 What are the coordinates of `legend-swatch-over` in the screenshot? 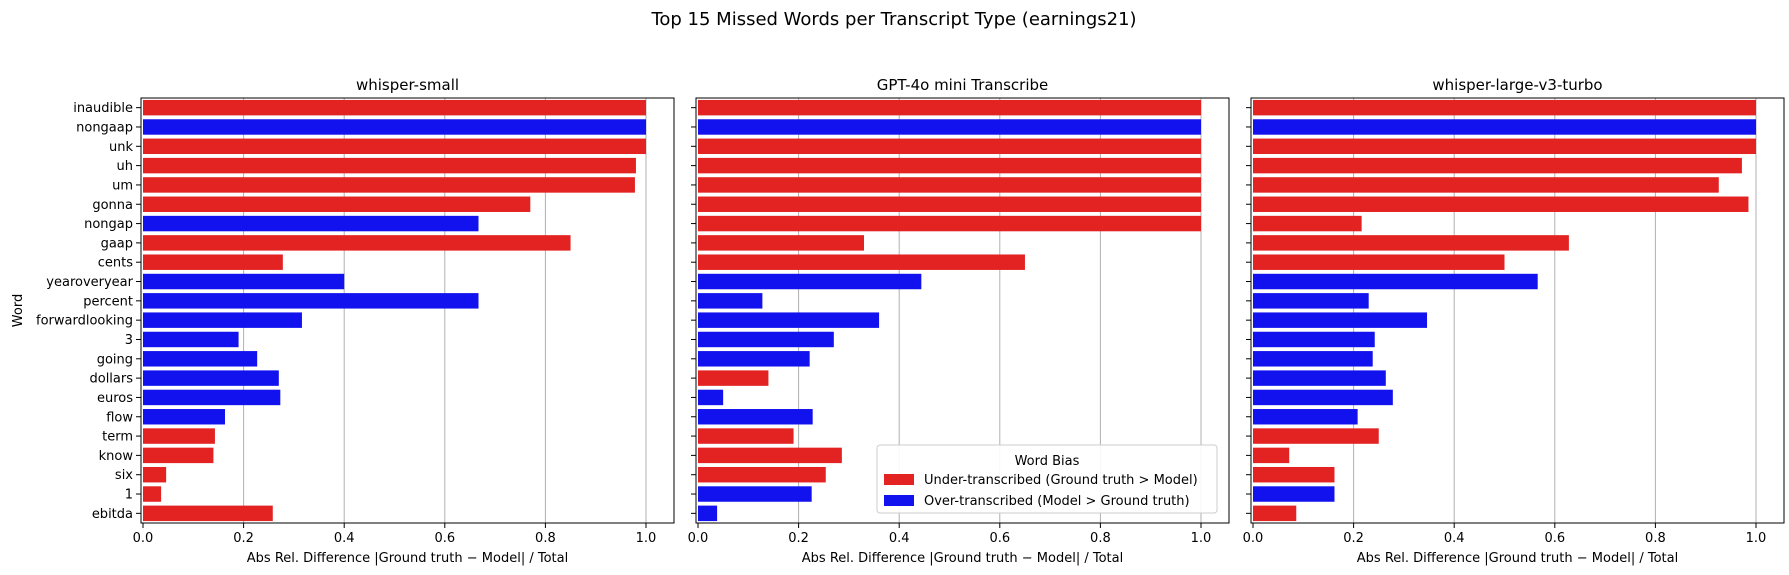 It's located at (899, 500).